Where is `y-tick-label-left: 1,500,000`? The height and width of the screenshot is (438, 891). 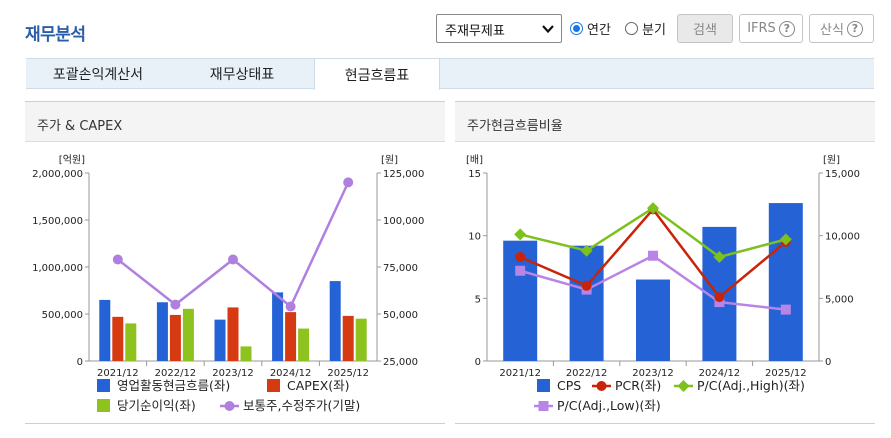
y-tick-label-left: 1,500,000 is located at coordinates (57, 221).